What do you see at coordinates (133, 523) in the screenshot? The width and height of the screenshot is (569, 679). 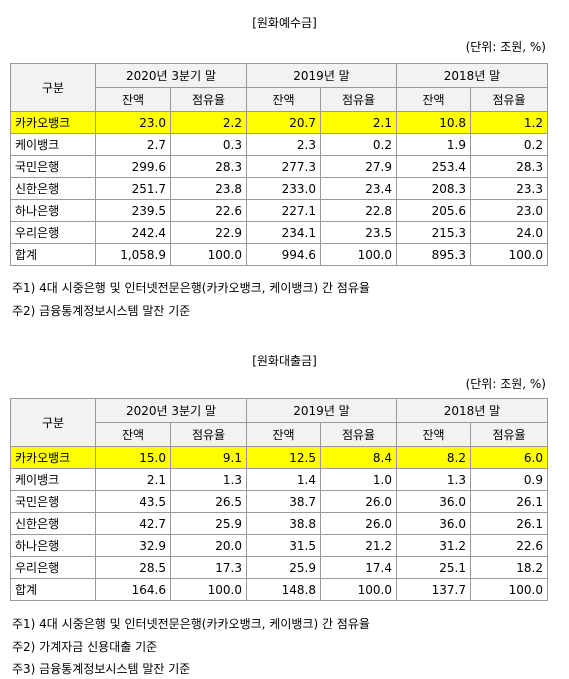 I see `cell: 42.7` at bounding box center [133, 523].